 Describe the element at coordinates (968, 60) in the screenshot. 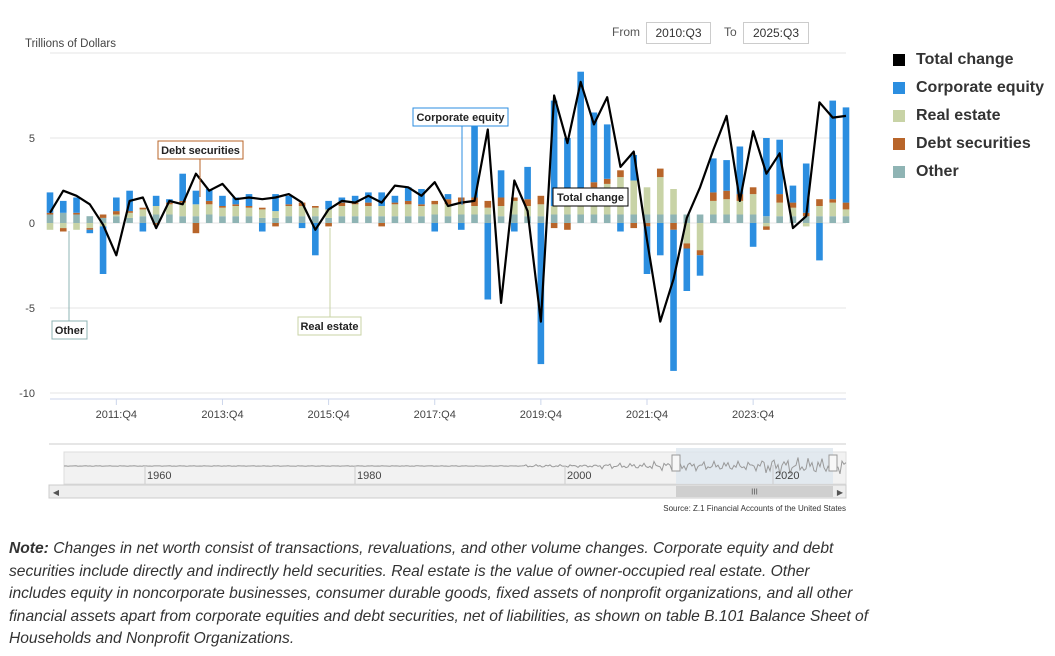

I see `legend-item-total-change: Total change` at that location.